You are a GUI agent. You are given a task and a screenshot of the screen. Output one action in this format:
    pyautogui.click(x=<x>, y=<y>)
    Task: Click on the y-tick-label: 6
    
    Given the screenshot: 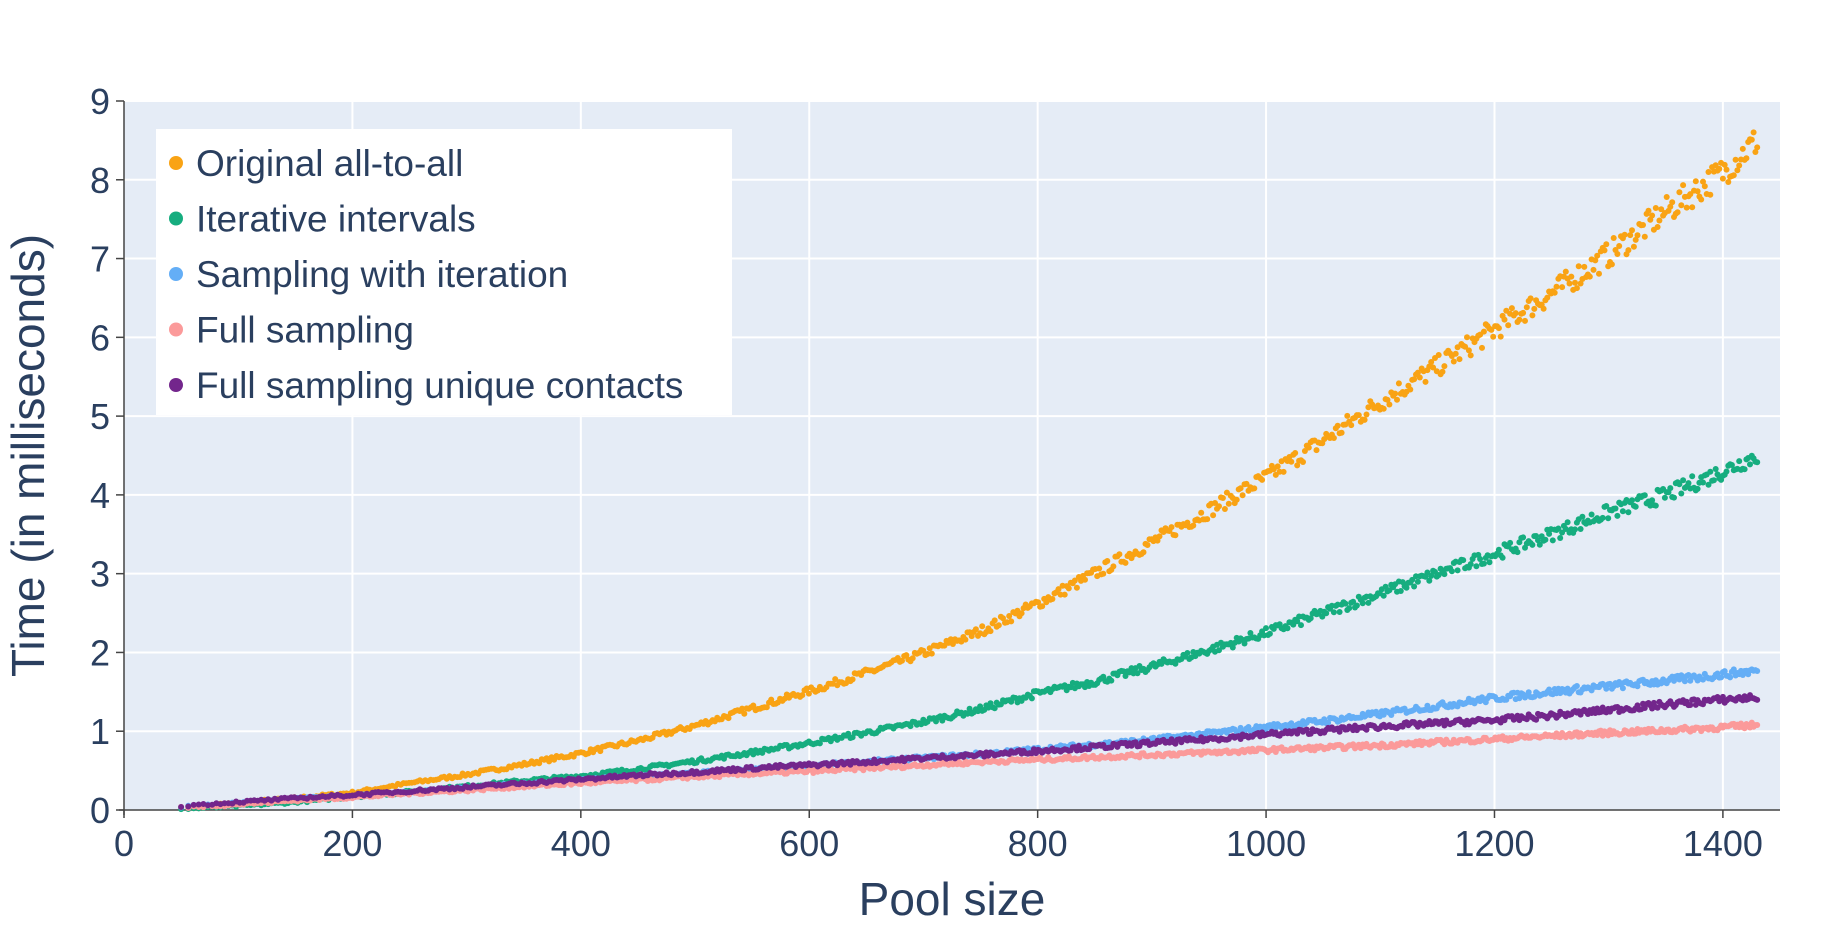 What is the action you would take?
    pyautogui.click(x=100, y=337)
    